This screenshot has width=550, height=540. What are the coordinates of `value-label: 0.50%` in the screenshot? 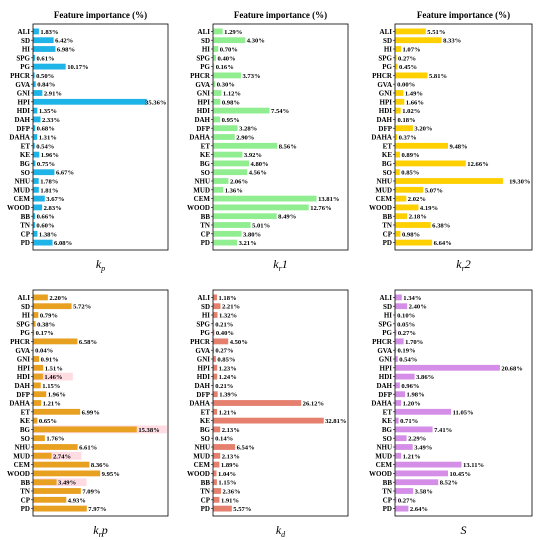 It's located at (45, 76).